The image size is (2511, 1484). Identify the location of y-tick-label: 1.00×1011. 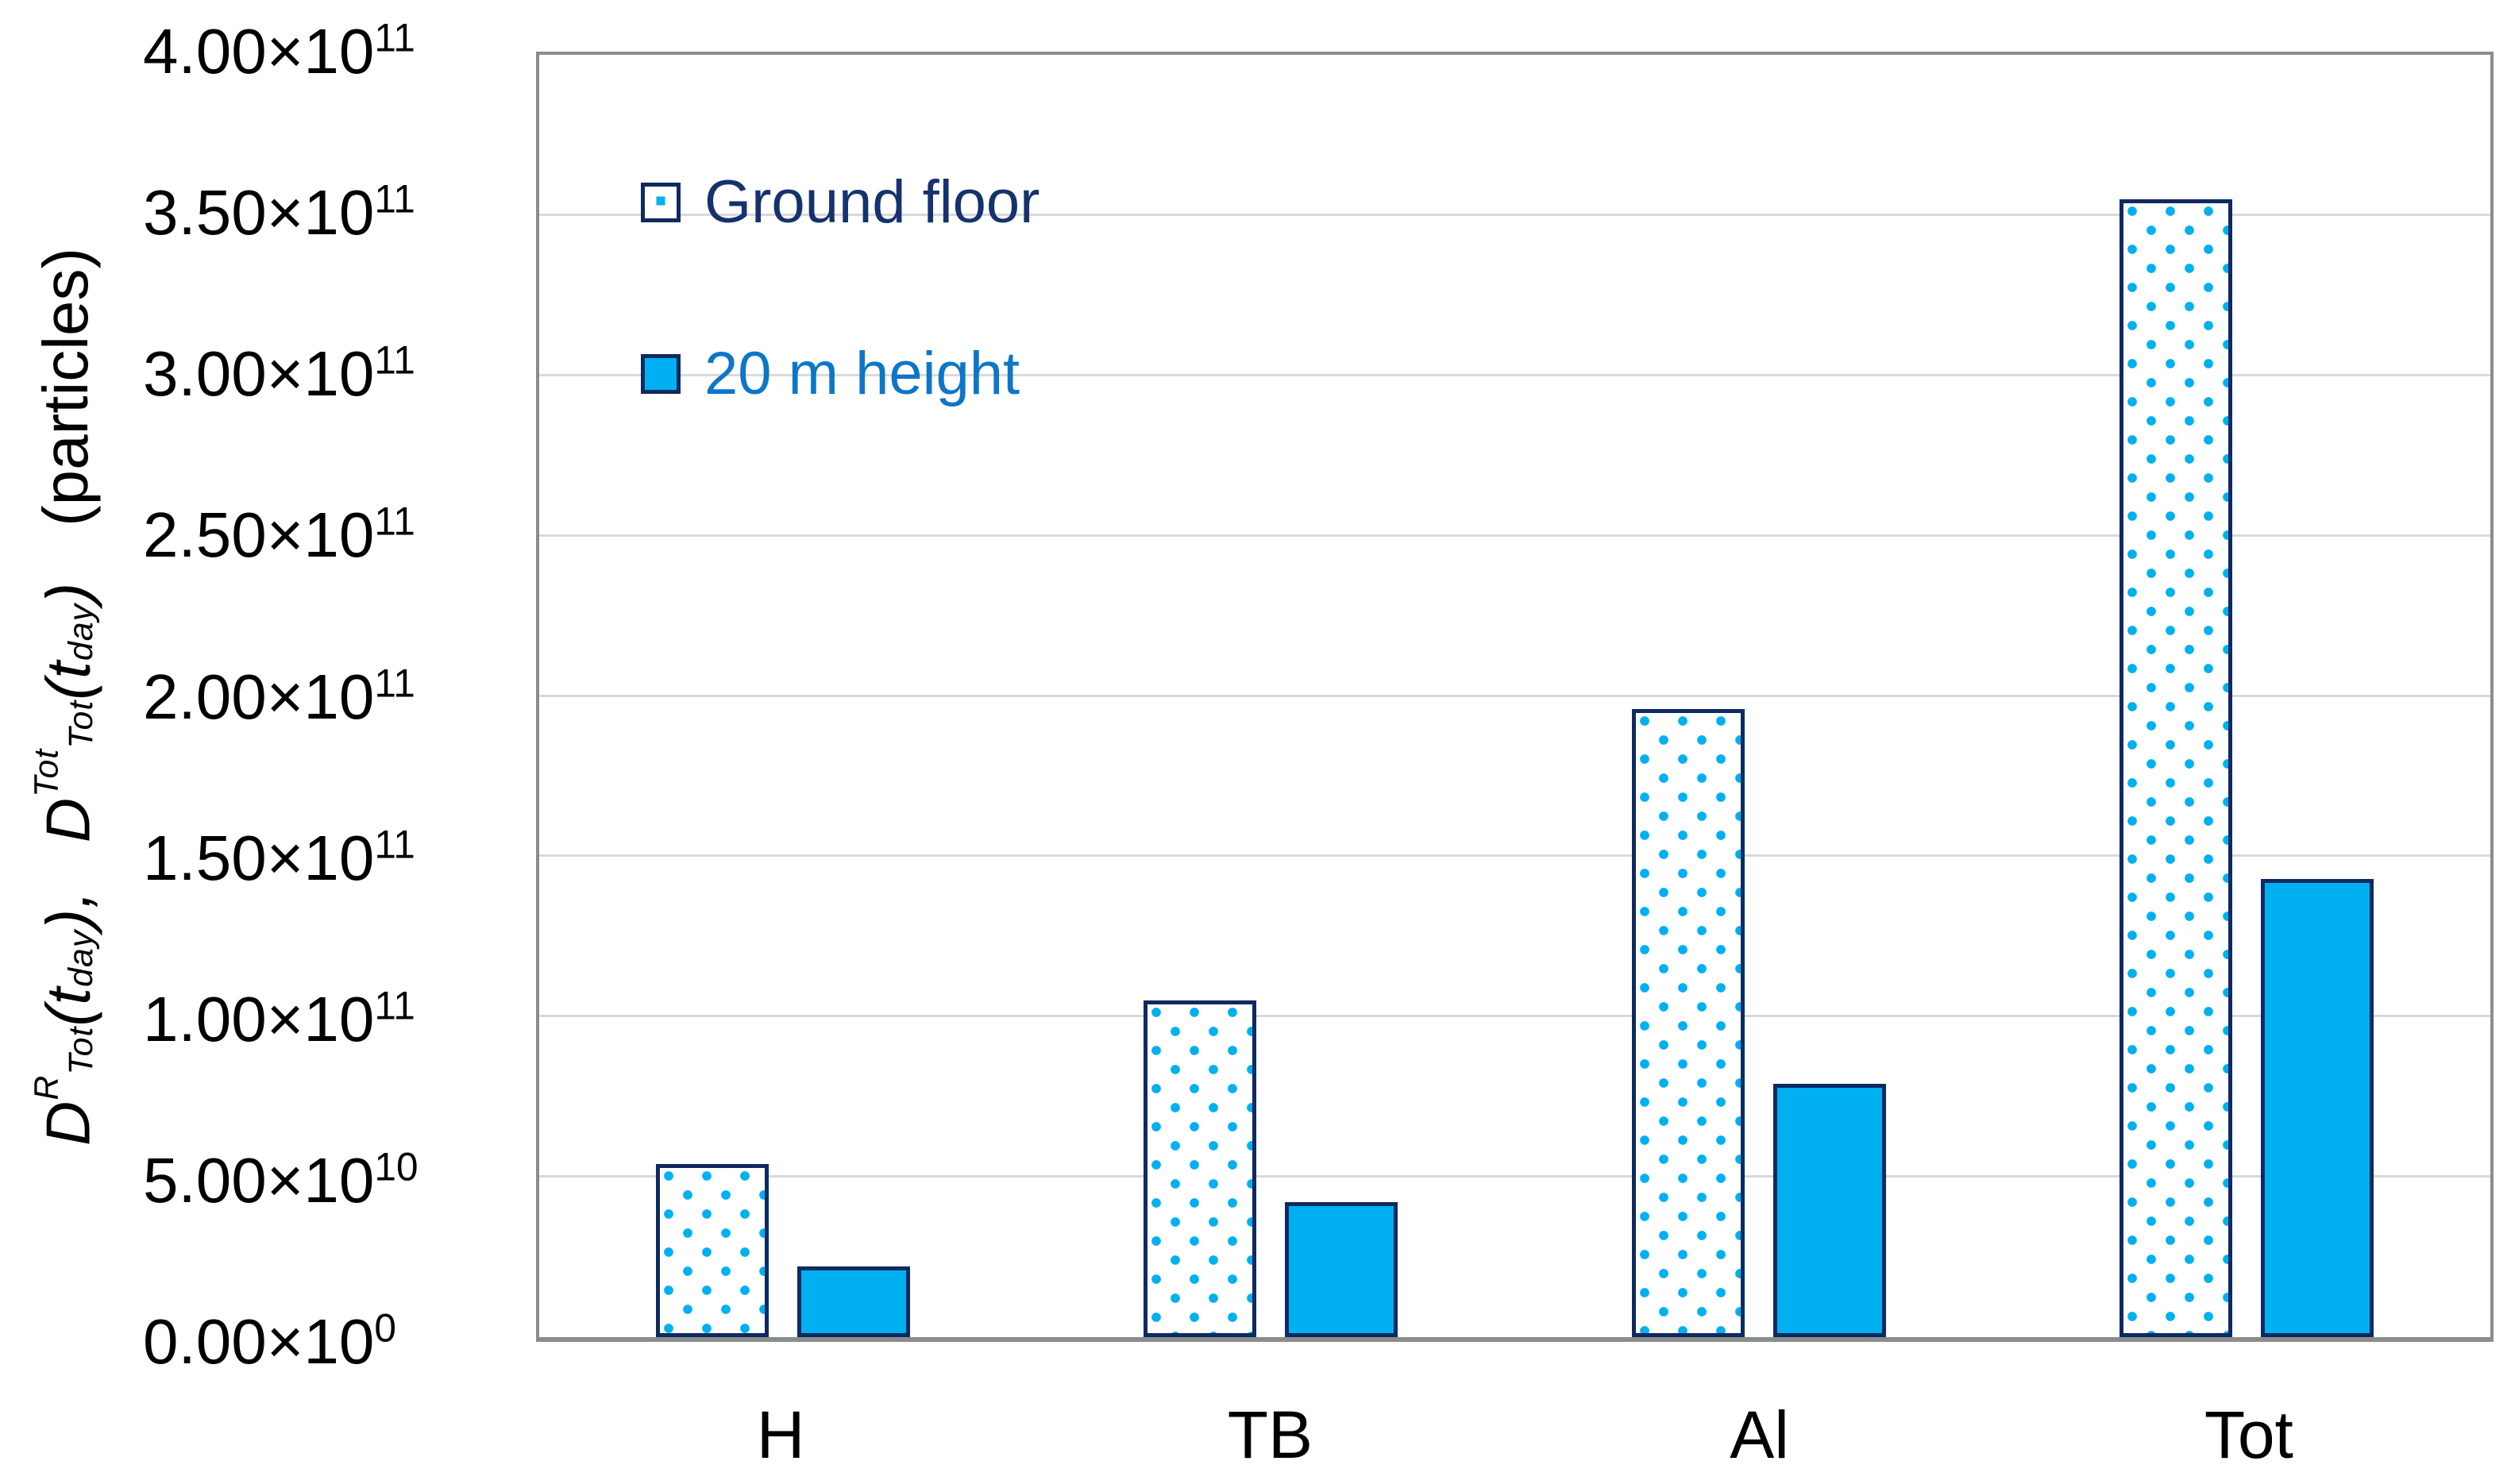
(279, 1019).